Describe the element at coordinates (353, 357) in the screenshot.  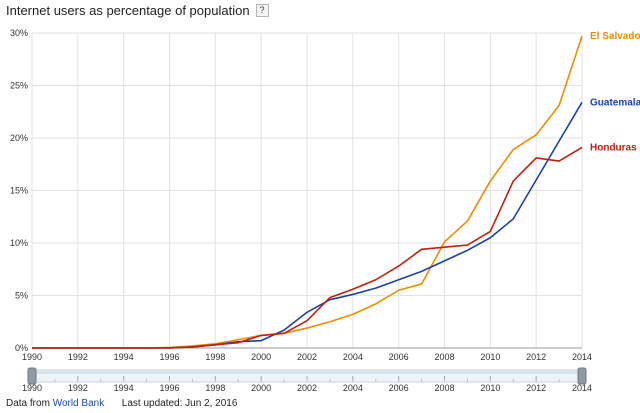
I see `x-tick-label: 2004` at that location.